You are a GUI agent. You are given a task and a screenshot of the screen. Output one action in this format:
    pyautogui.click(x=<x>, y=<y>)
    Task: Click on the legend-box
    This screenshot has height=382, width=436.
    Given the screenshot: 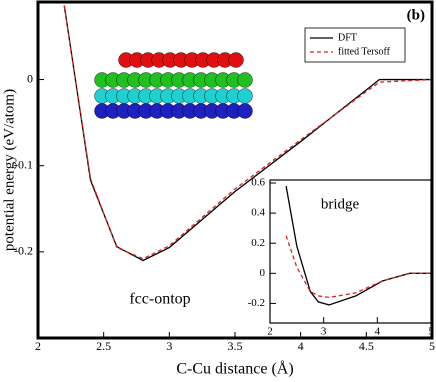 What is the action you would take?
    pyautogui.click(x=355, y=45)
    